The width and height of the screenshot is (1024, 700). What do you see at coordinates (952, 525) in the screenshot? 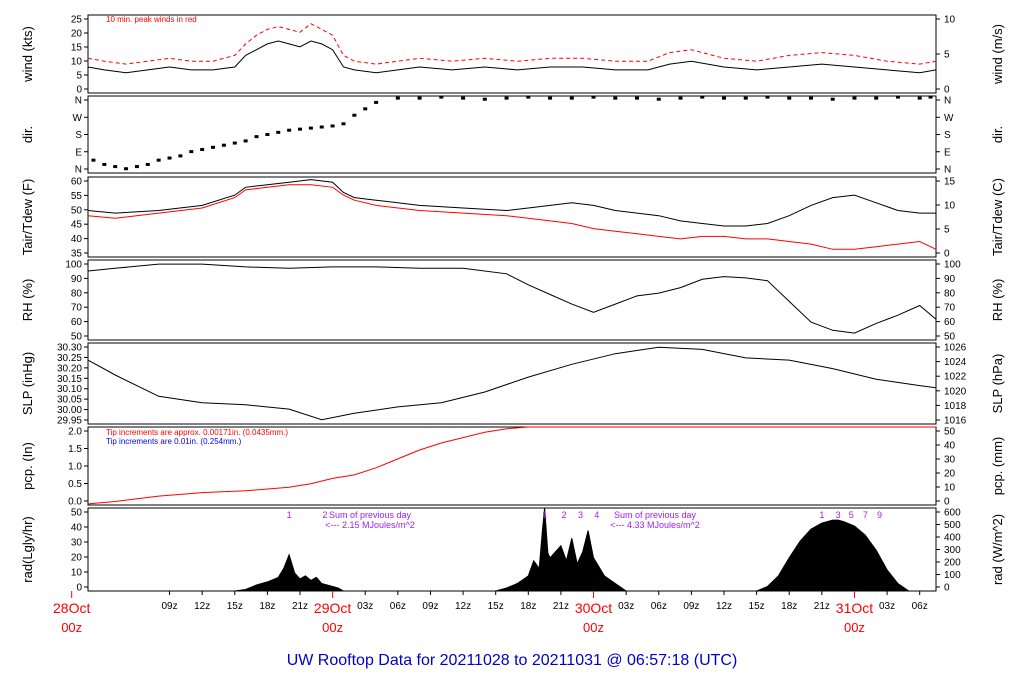
I see `right-tick-label: 500` at bounding box center [952, 525].